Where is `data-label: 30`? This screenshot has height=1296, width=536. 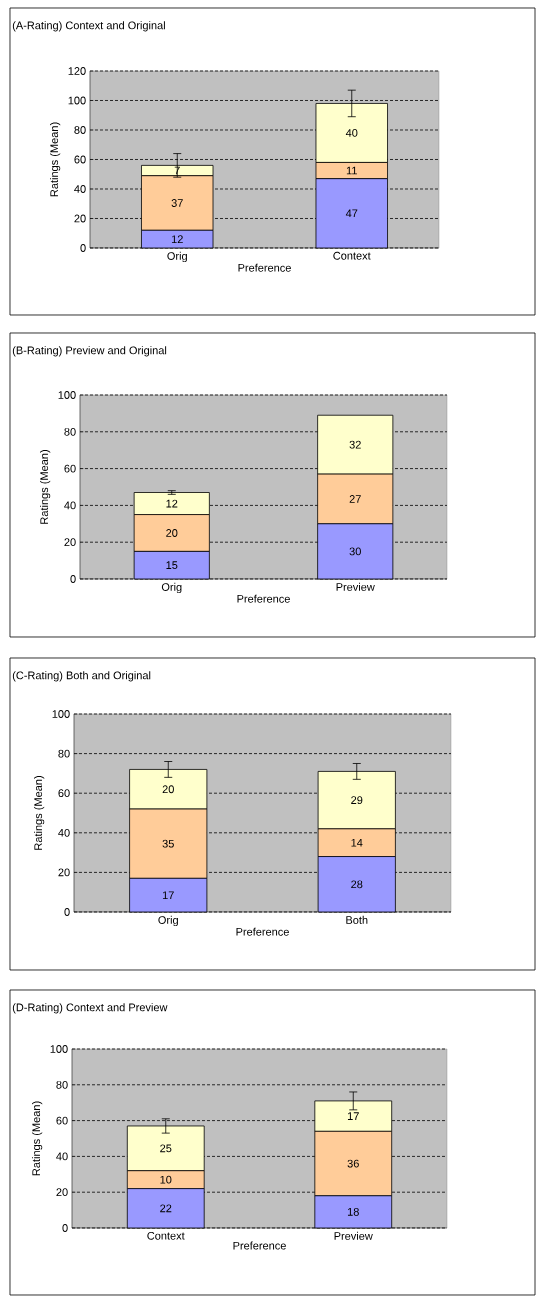 data-label: 30 is located at coordinates (355, 551).